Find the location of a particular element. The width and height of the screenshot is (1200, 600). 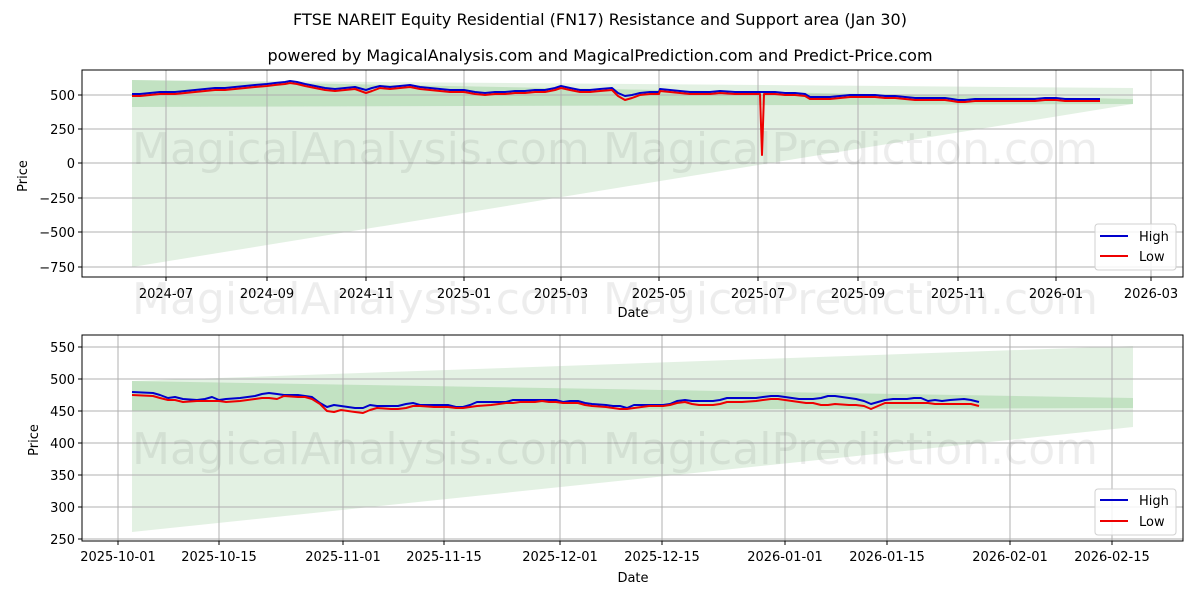

top-xtick-label: 2025-05 is located at coordinates (659, 294).